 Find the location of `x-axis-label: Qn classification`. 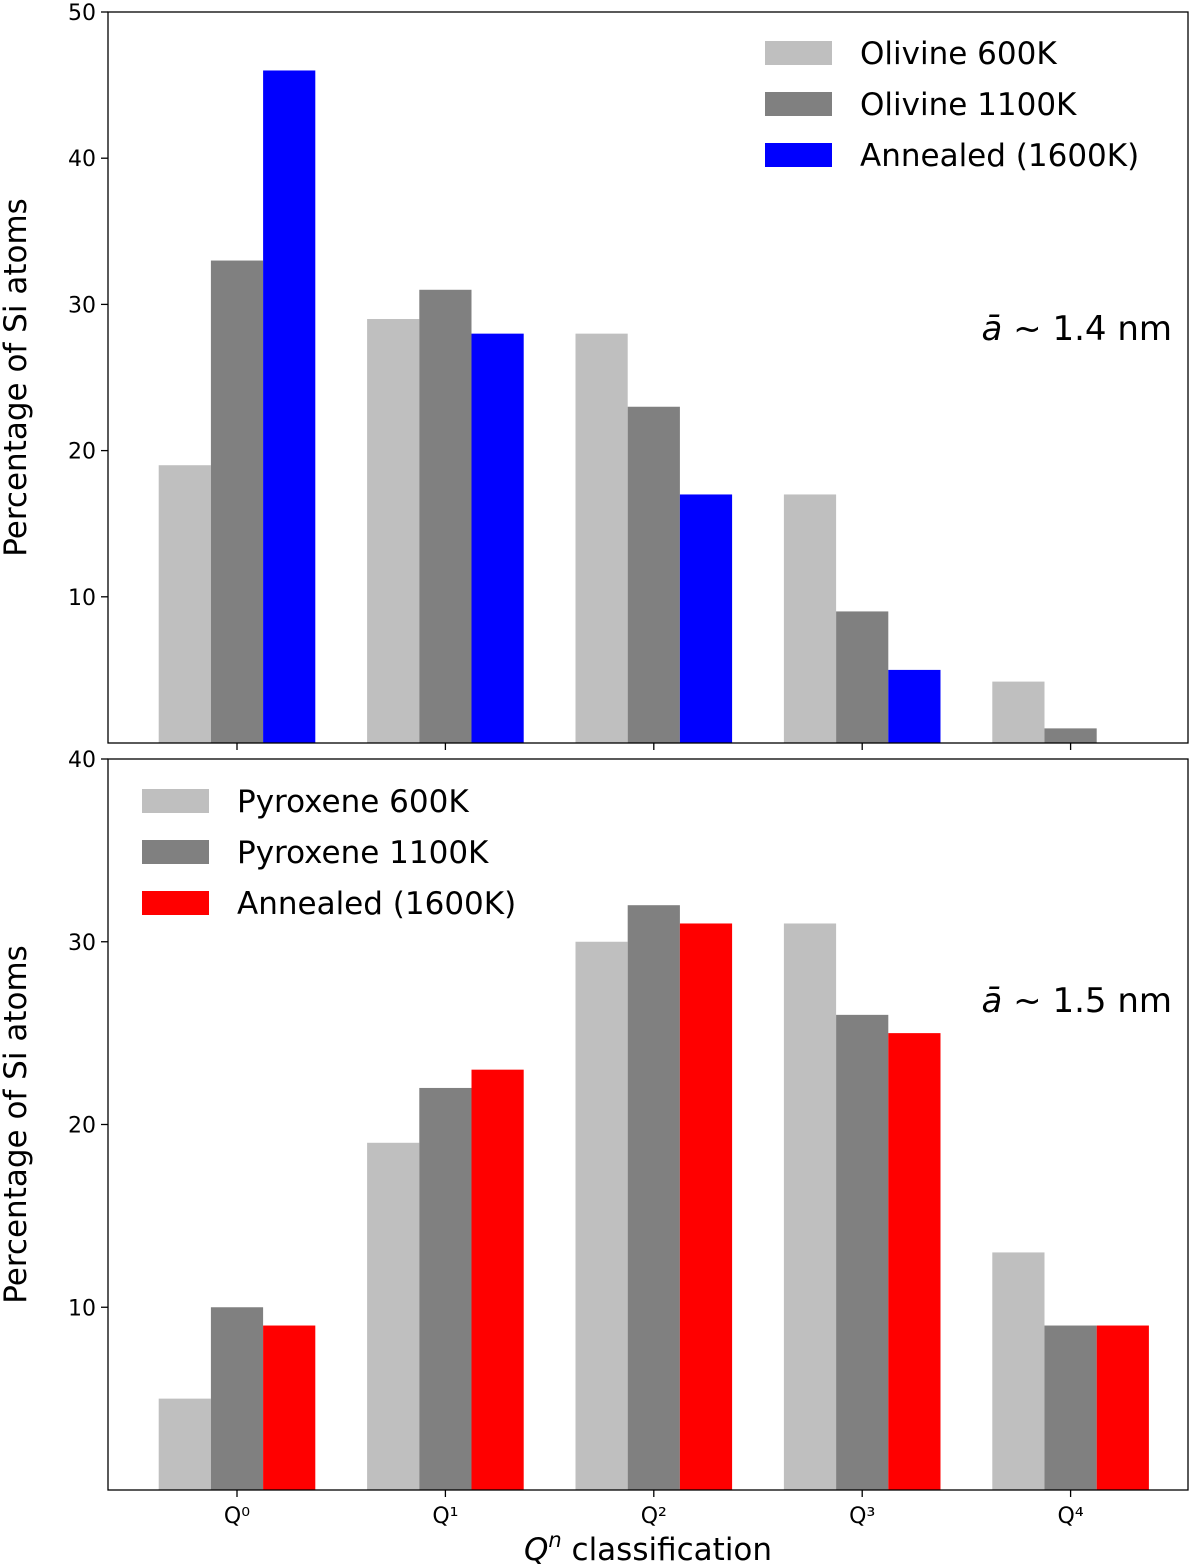

x-axis-label: Qn classification is located at coordinates (648, 1546).